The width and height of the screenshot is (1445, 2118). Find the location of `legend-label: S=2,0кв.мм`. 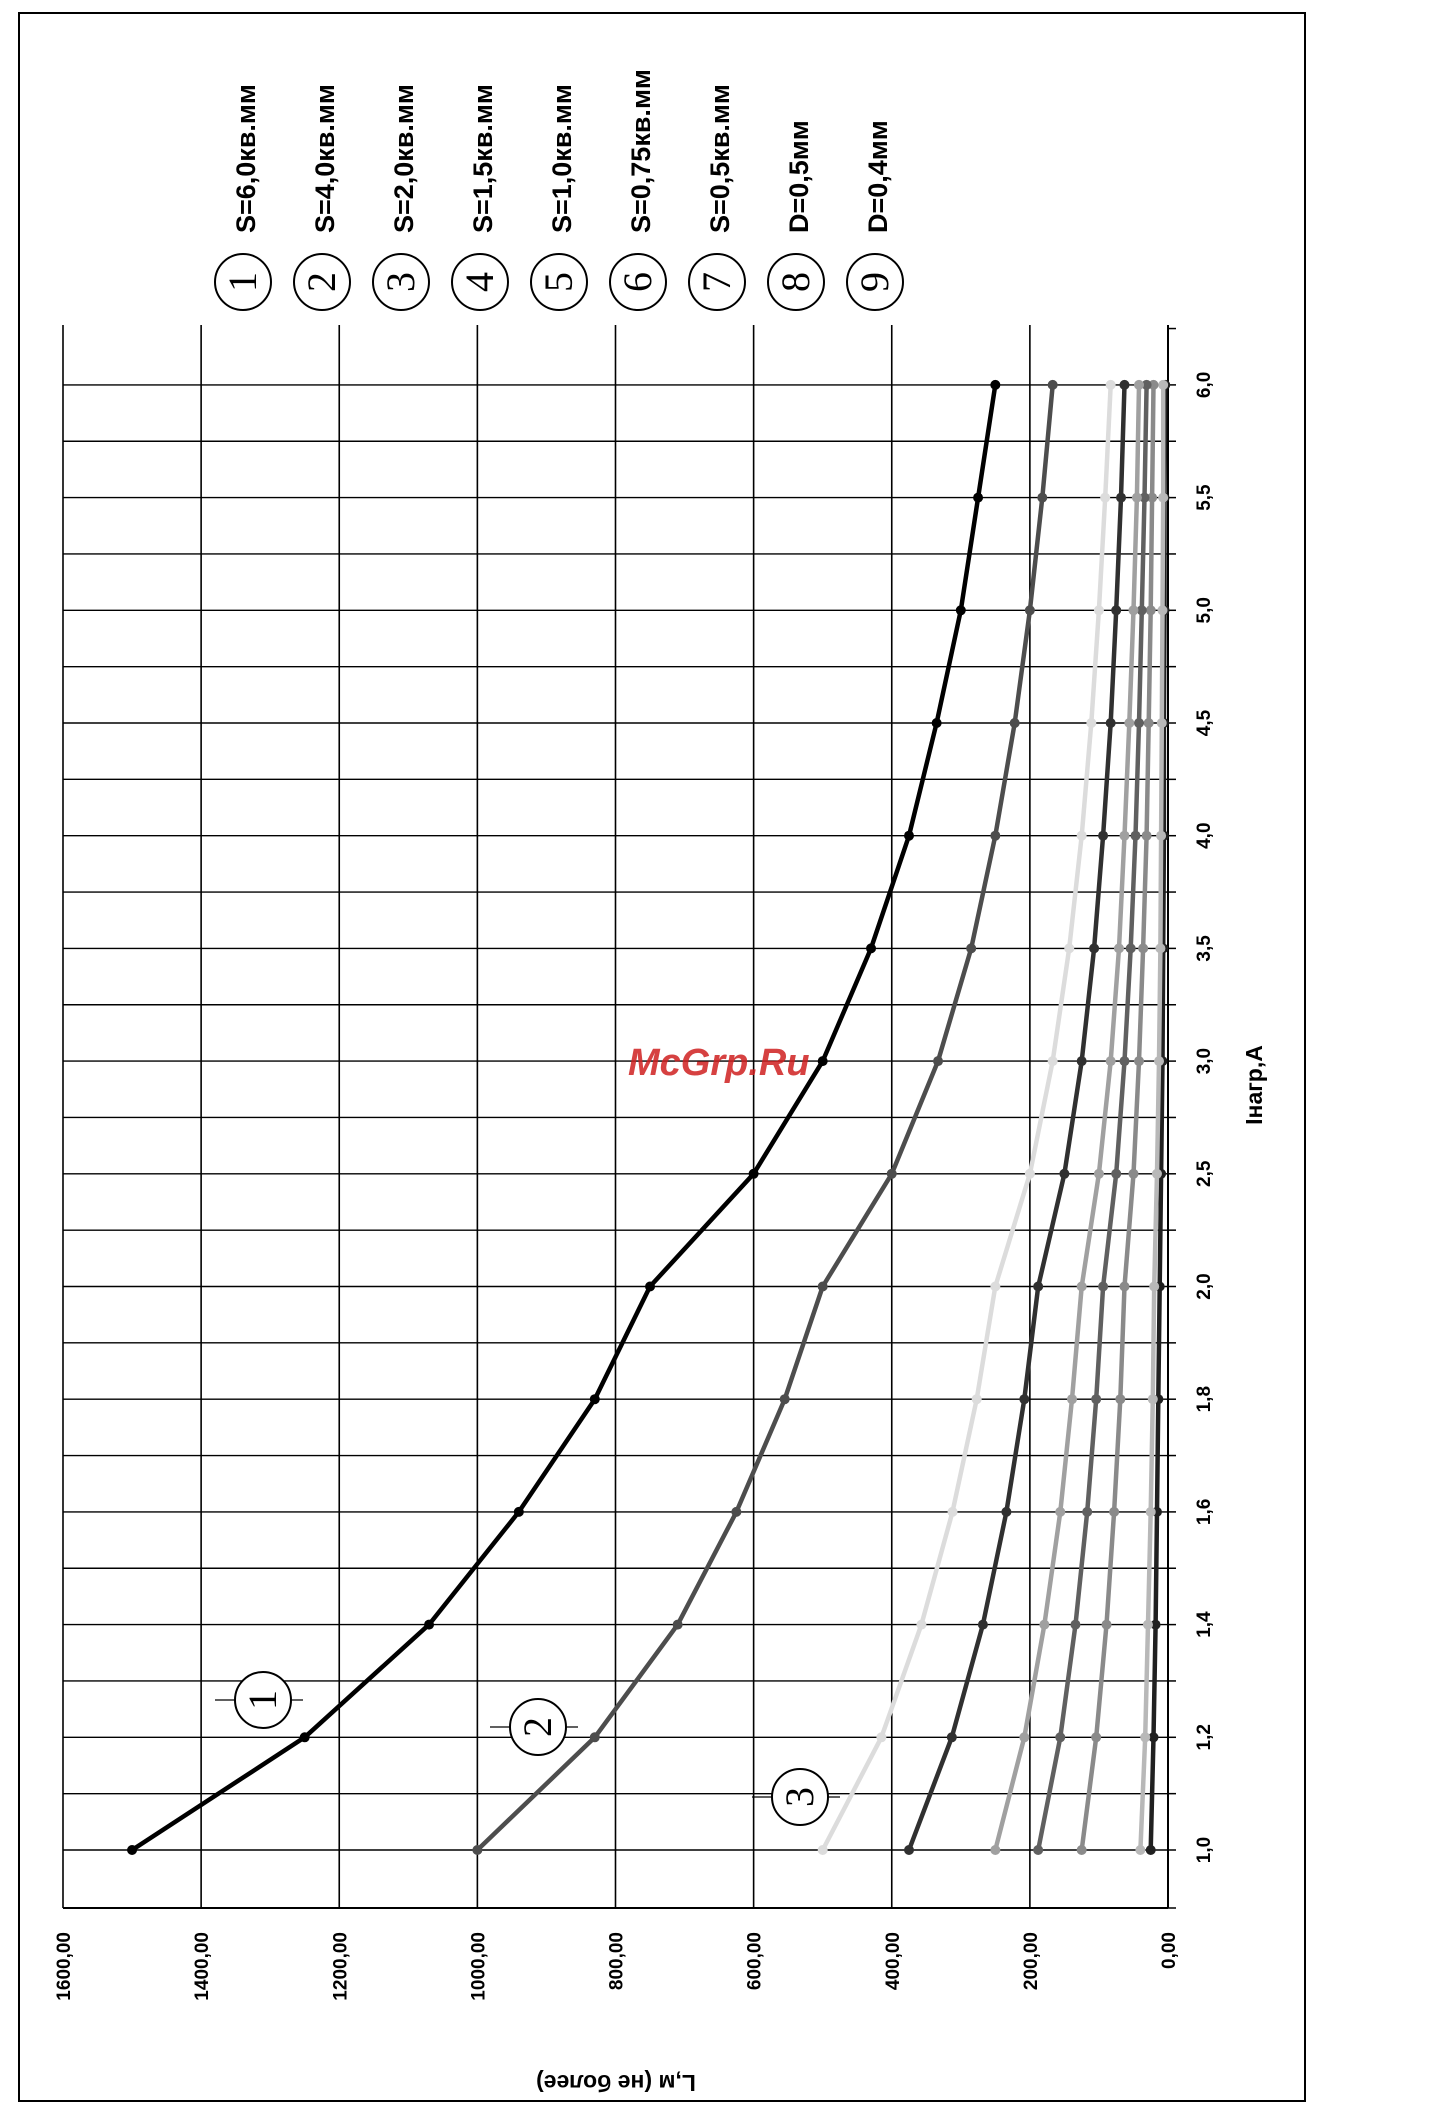

legend-label: S=2,0кв.мм is located at coordinates (404, 158).